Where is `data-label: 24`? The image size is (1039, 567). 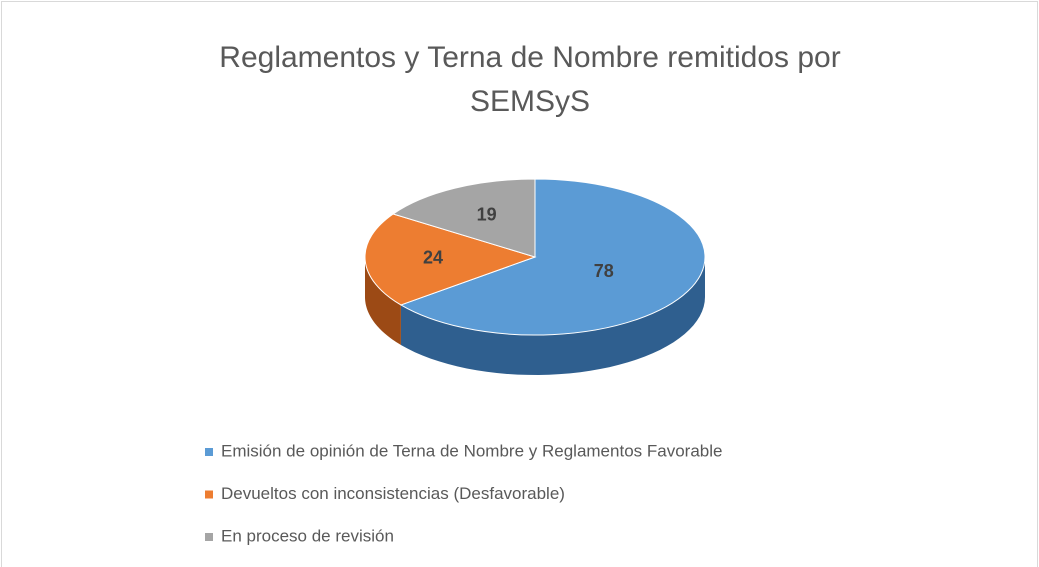
data-label: 24 is located at coordinates (433, 258).